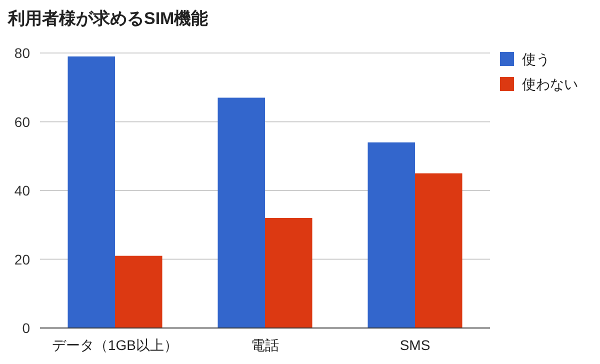  I want to click on x-tick-label: 電話, so click(265, 345).